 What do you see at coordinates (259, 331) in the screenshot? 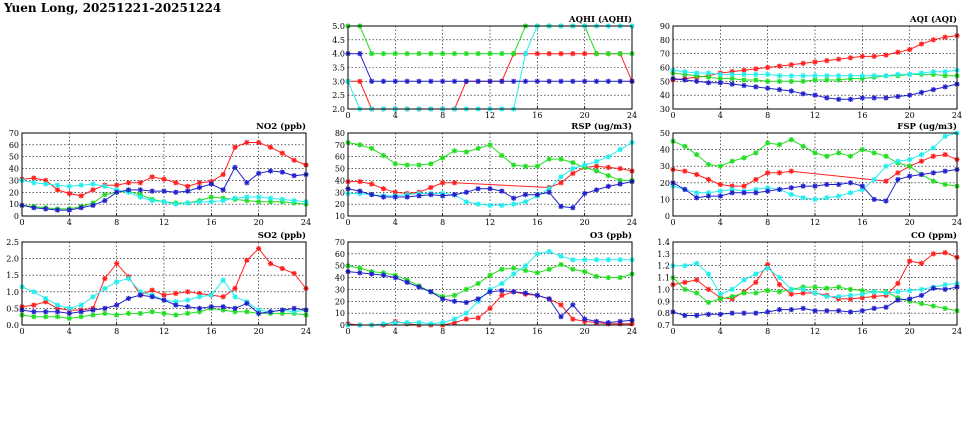
I see `x-tick-label: 20` at bounding box center [259, 331].